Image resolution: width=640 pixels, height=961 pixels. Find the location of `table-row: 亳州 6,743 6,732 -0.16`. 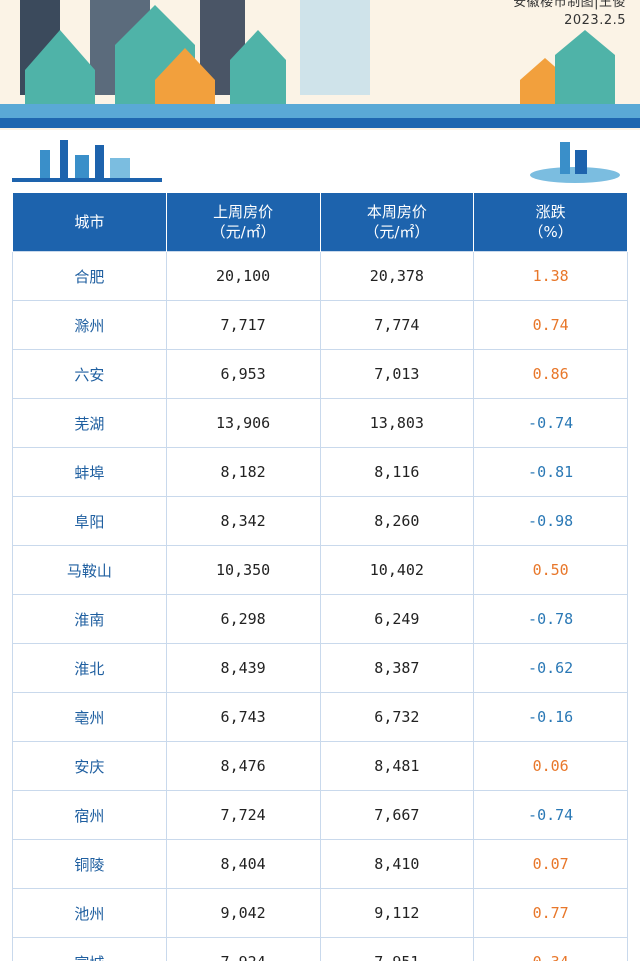

table-row: 亳州 6,743 6,732 -0.16 is located at coordinates (320, 717).